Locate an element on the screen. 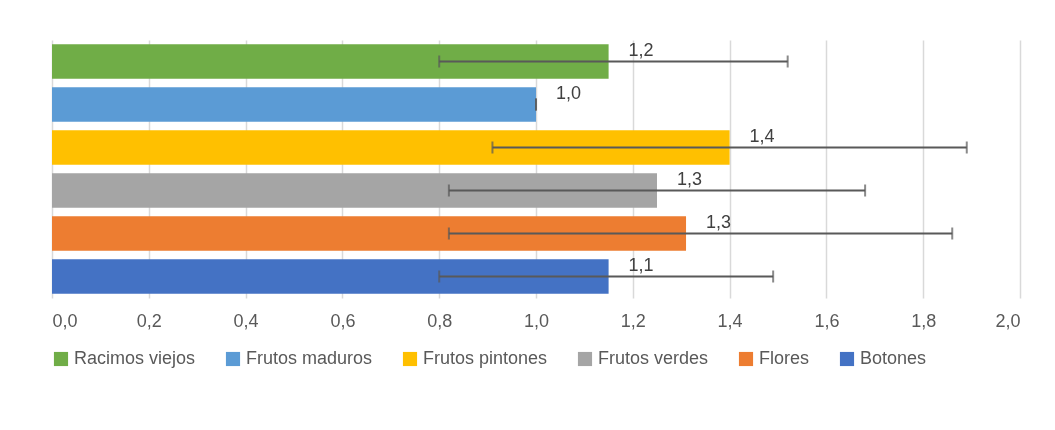  legend-label: Frutos maduros is located at coordinates (309, 358).